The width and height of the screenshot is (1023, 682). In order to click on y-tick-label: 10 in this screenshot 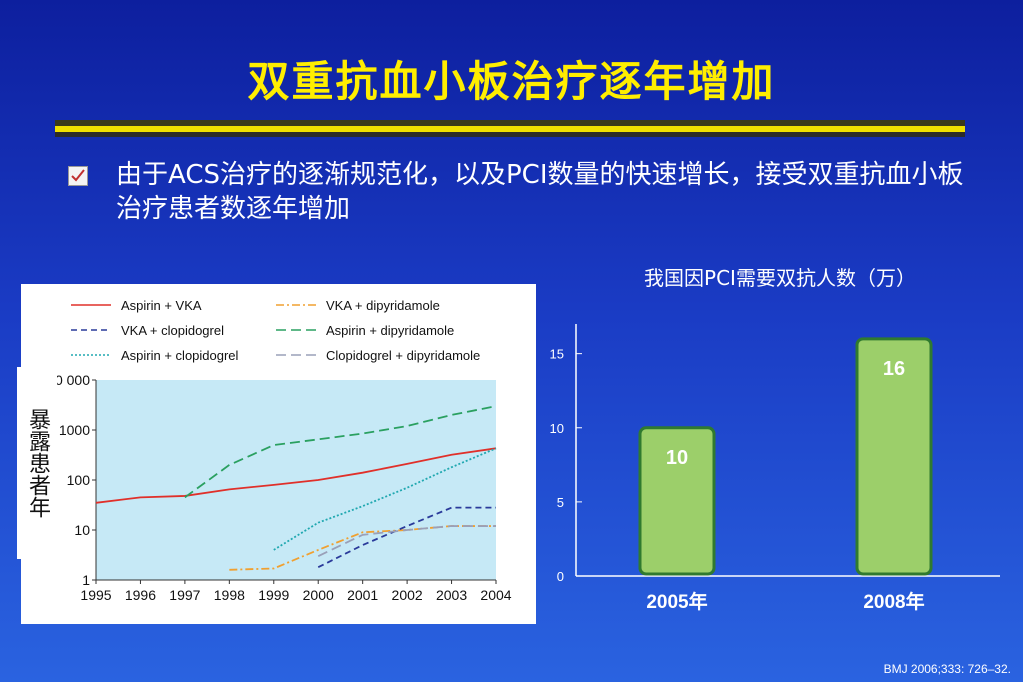, I will do `click(82, 530)`.